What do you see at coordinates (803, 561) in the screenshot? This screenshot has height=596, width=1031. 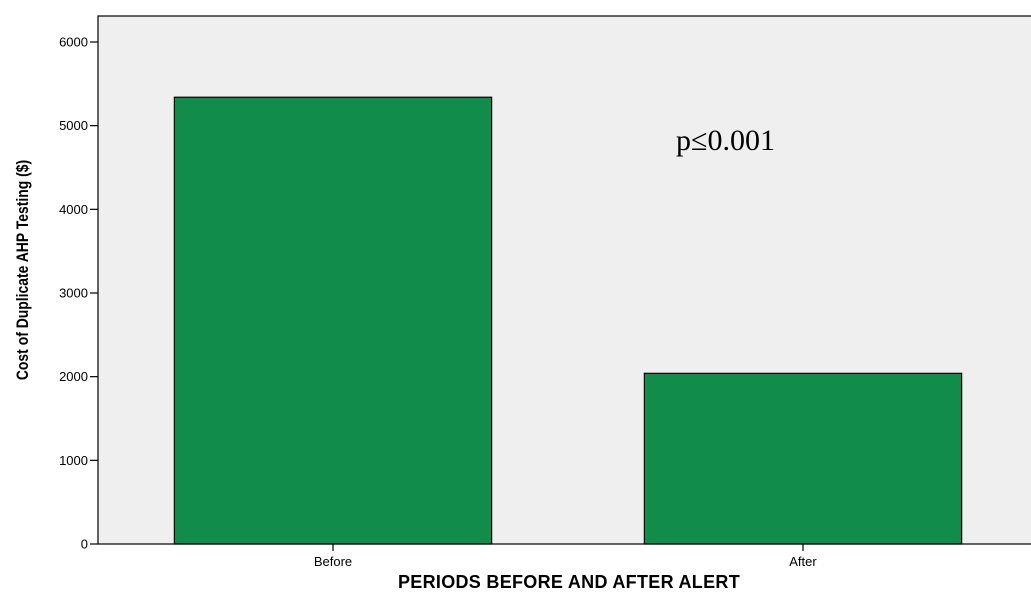 I see `x-tick-label: After` at bounding box center [803, 561].